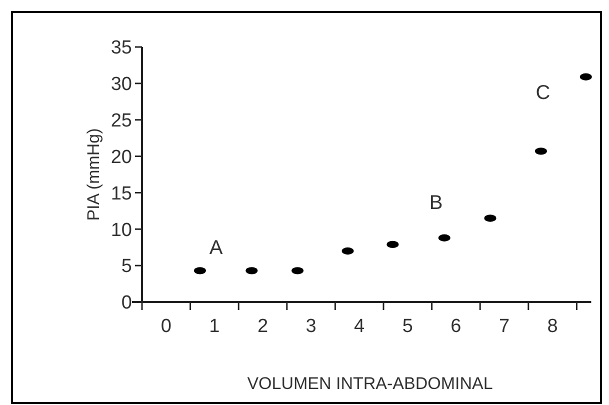 This screenshot has width=609, height=405. What do you see at coordinates (436, 203) in the screenshot?
I see `annotation: B` at bounding box center [436, 203].